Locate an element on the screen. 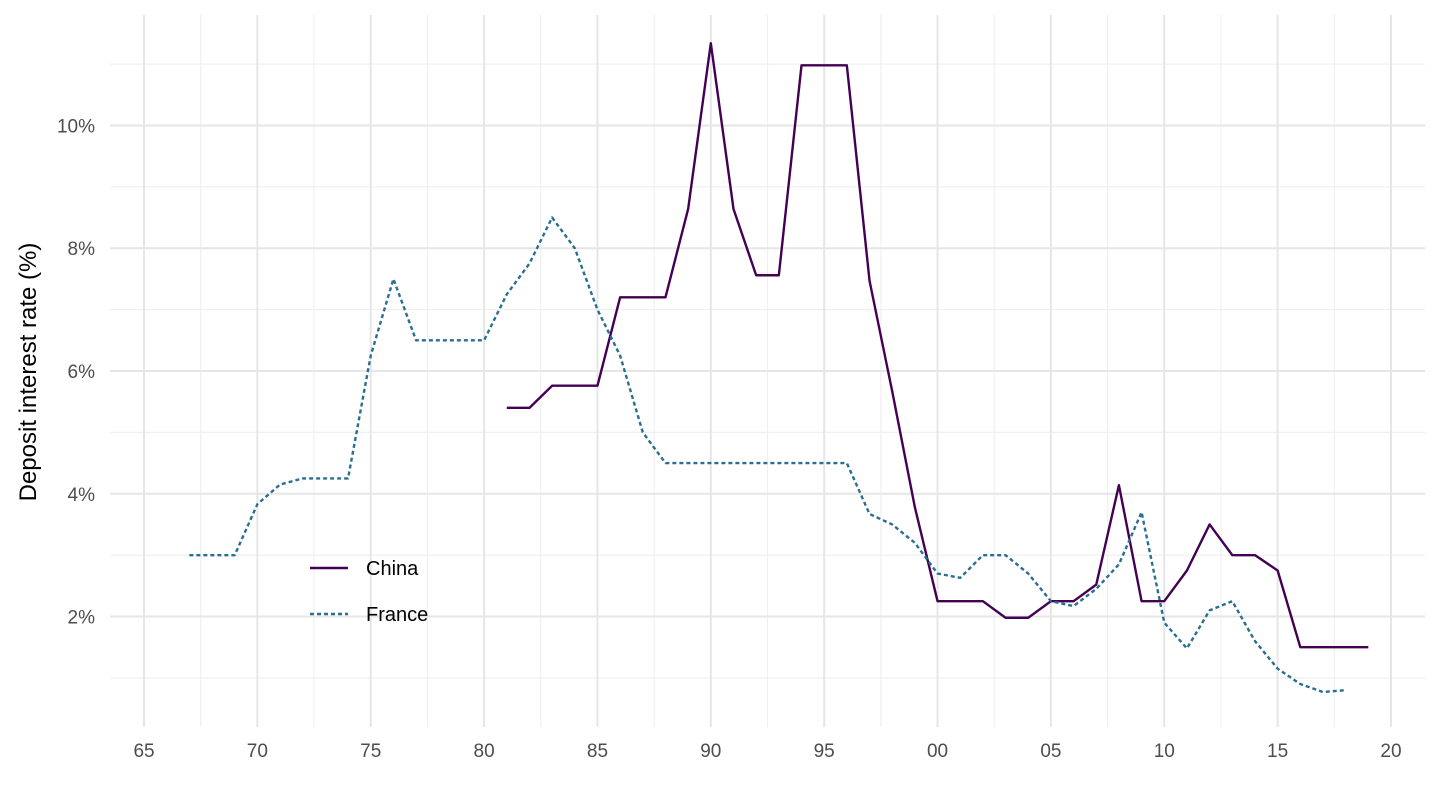  y-tick-label: 4% is located at coordinates (82, 495).